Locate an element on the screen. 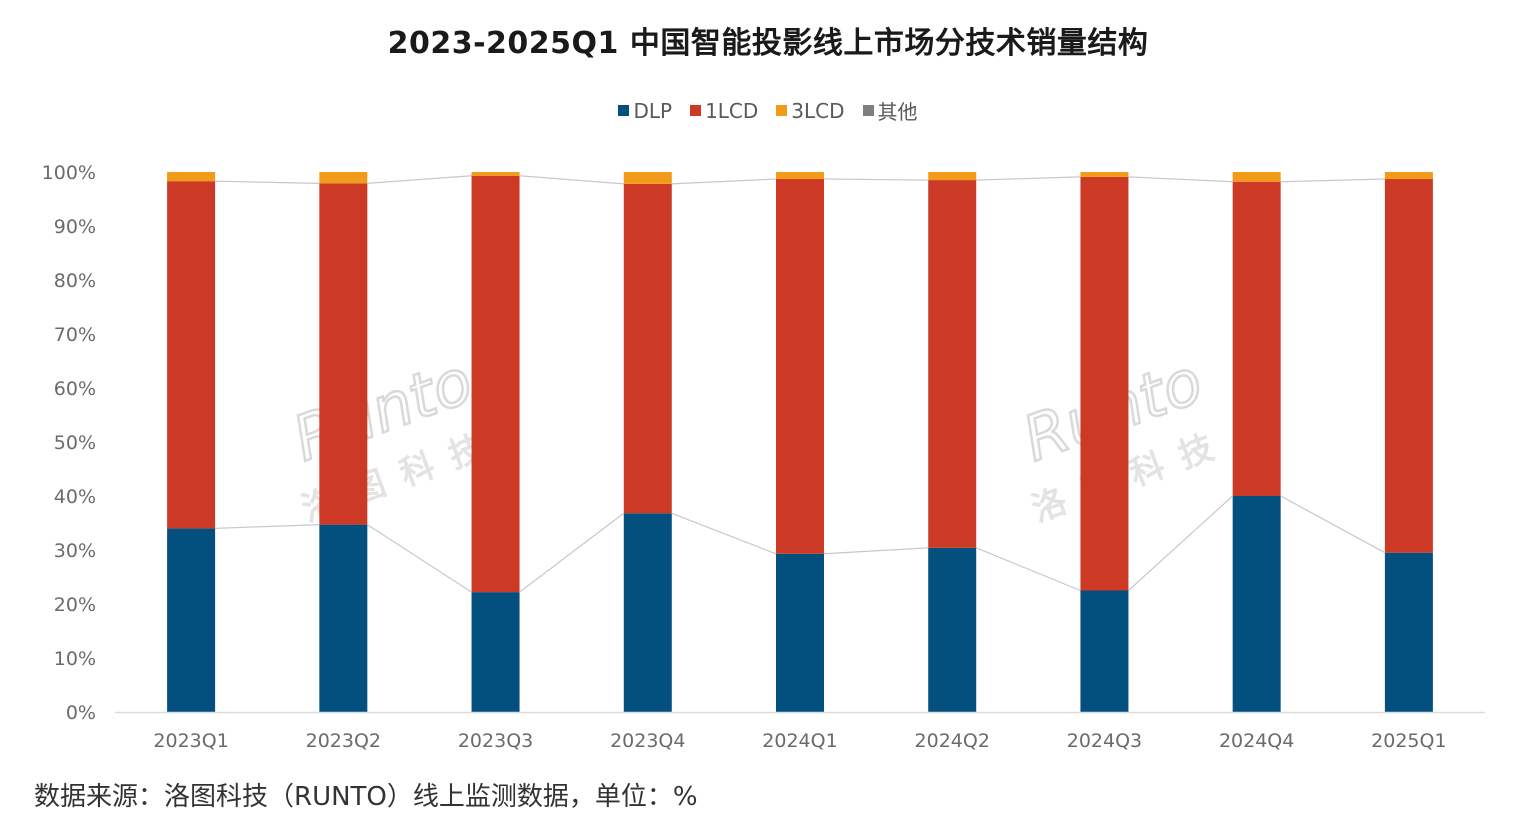 The image size is (1536, 822). y-tick-label: 80% is located at coordinates (75, 281).